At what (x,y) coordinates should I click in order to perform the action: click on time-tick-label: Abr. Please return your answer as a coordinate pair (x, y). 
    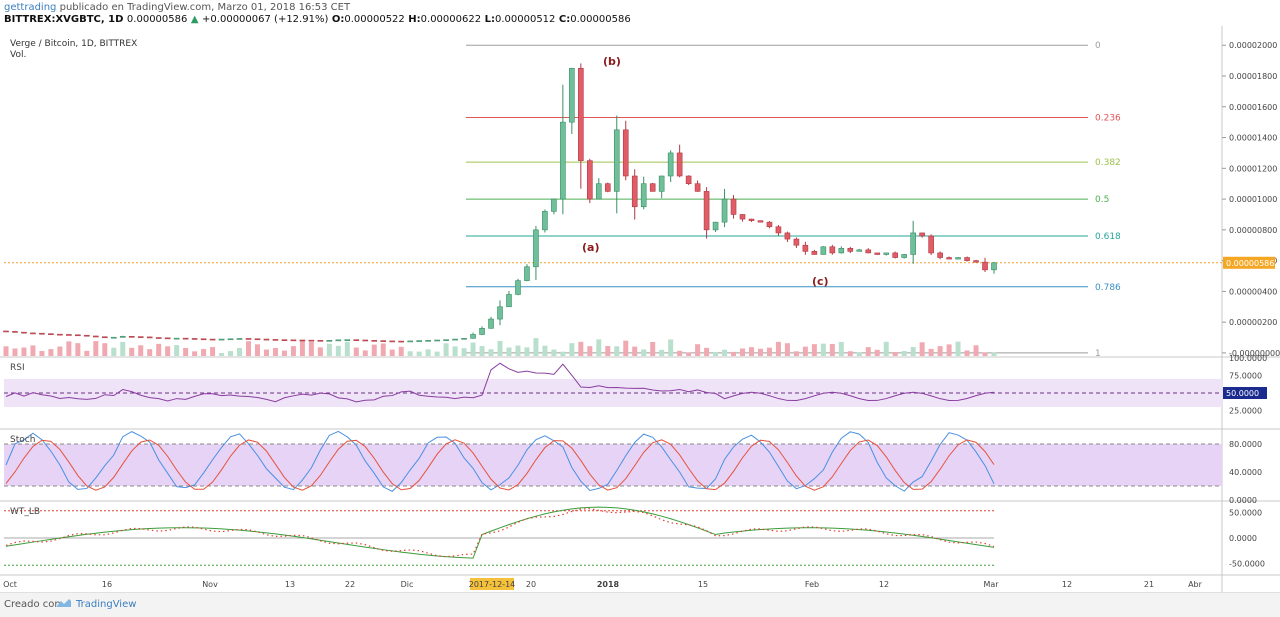
    Looking at the image, I should click on (1195, 584).